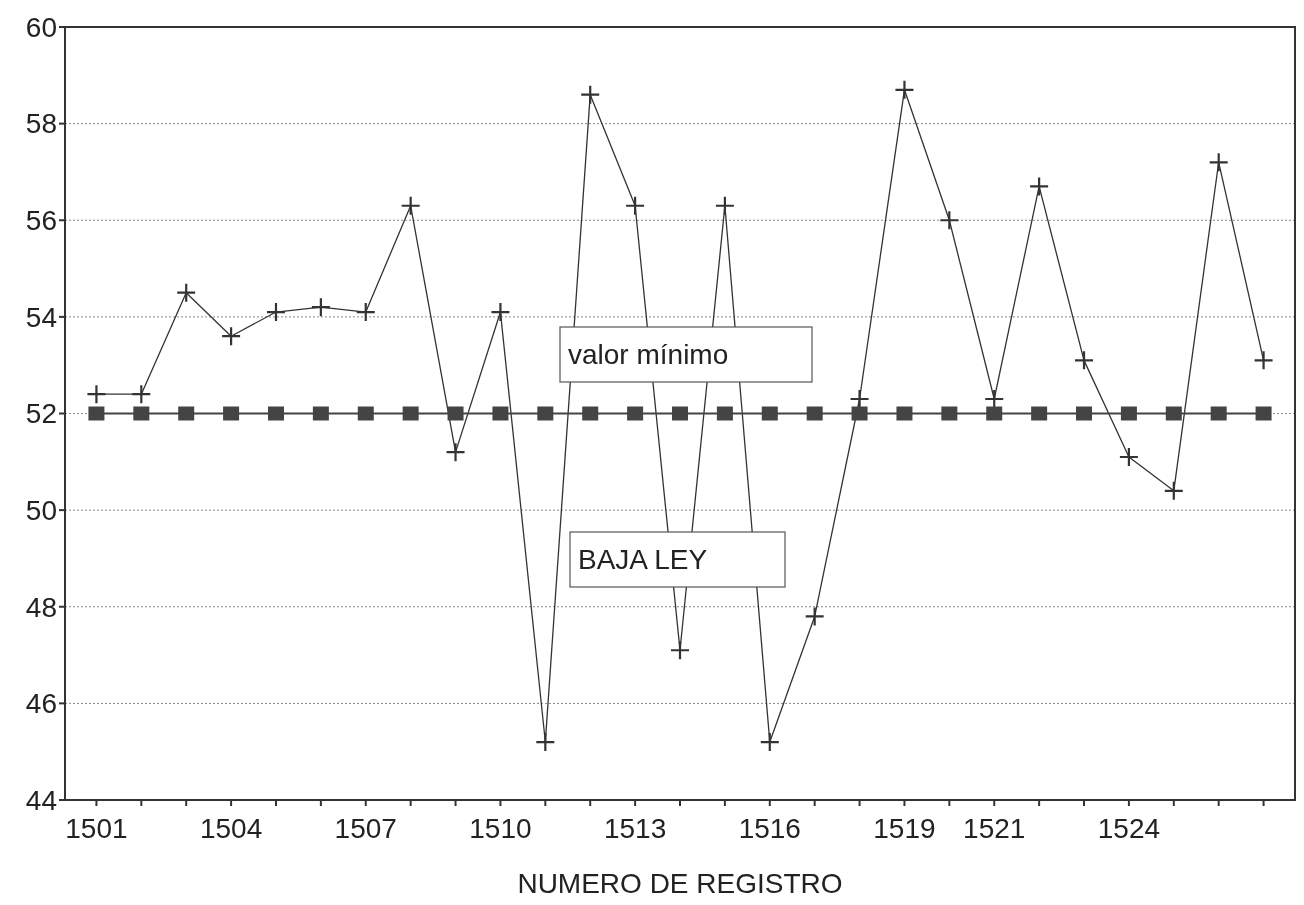  I want to click on y-tick-label: 44, so click(41, 800).